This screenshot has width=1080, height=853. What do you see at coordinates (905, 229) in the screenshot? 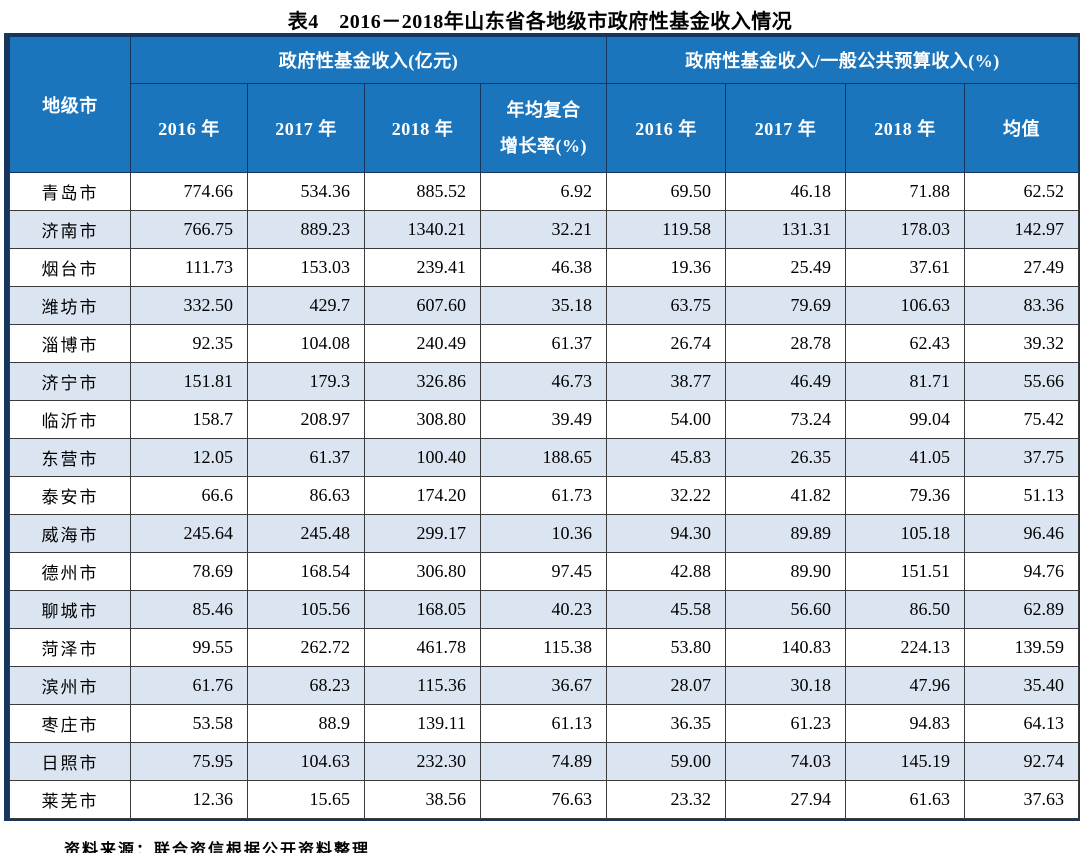
I see `value-cell: 178.03` at bounding box center [905, 229].